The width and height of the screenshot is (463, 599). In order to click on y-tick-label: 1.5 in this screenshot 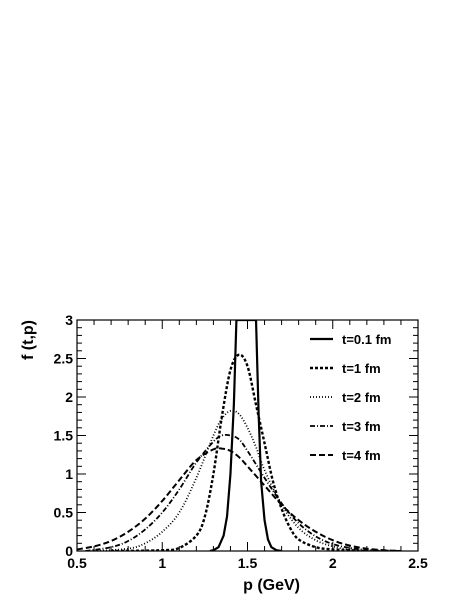, I will do `click(64, 436)`.